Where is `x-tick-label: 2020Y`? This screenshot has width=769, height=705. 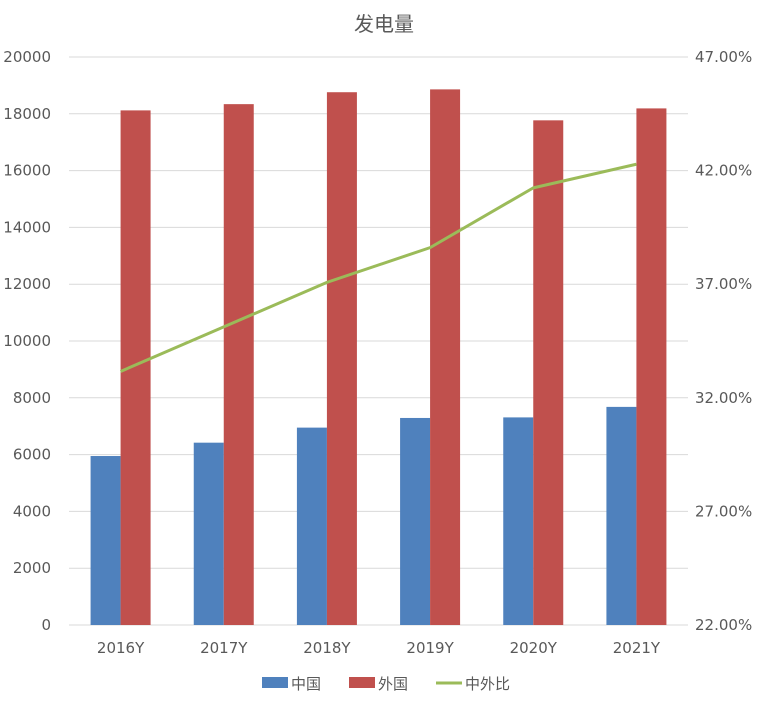 x-tick-label: 2020Y is located at coordinates (534, 648).